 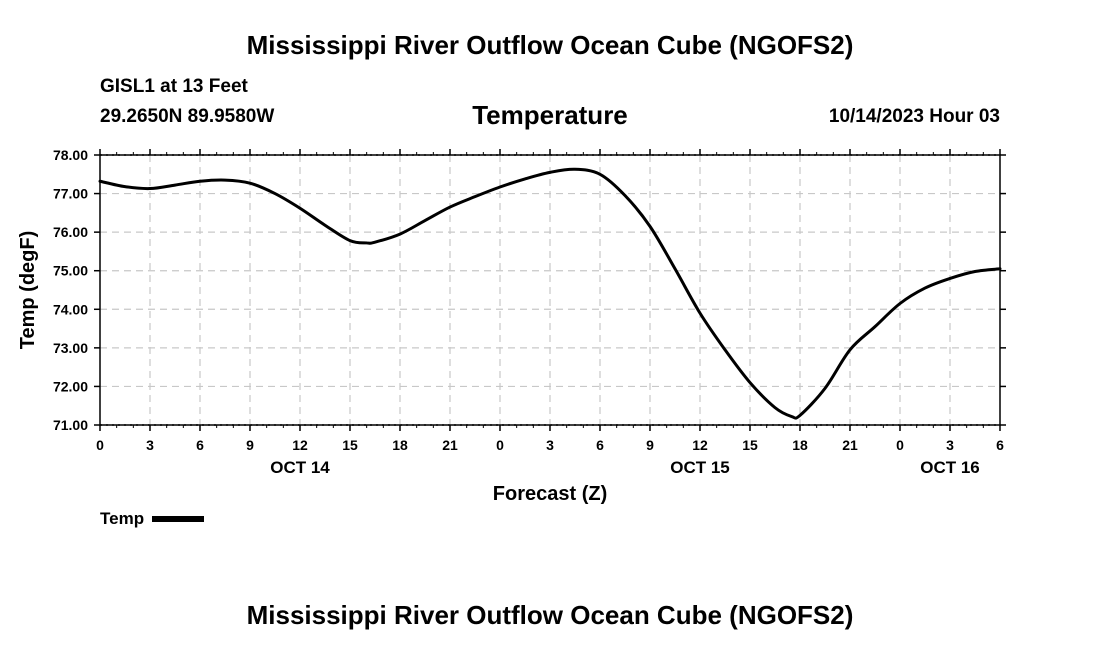 I want to click on date-label: OCT 14, so click(x=300, y=467).